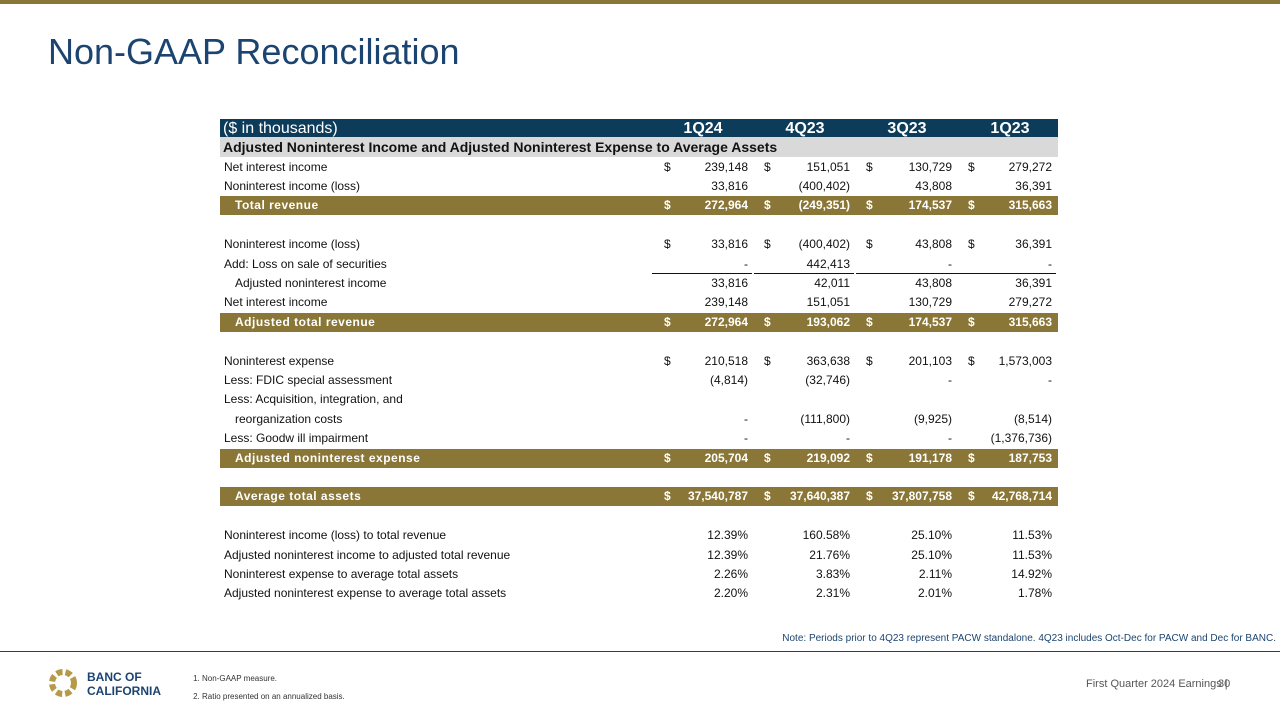  Describe the element at coordinates (726, 166) in the screenshot. I see `value: 239,148` at that location.